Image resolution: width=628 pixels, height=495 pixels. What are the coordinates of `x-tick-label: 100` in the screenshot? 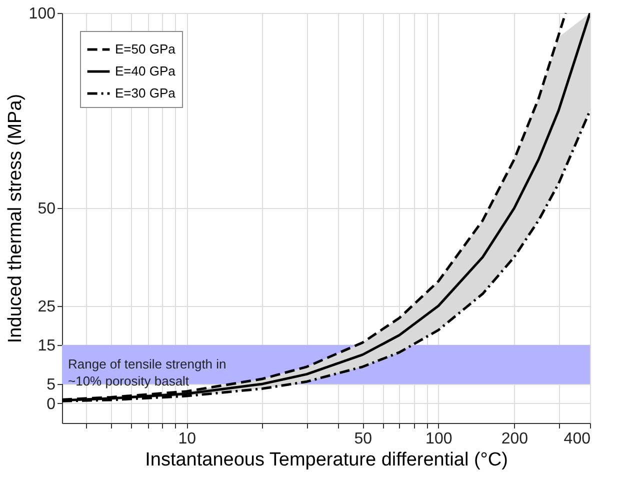 It's located at (439, 439).